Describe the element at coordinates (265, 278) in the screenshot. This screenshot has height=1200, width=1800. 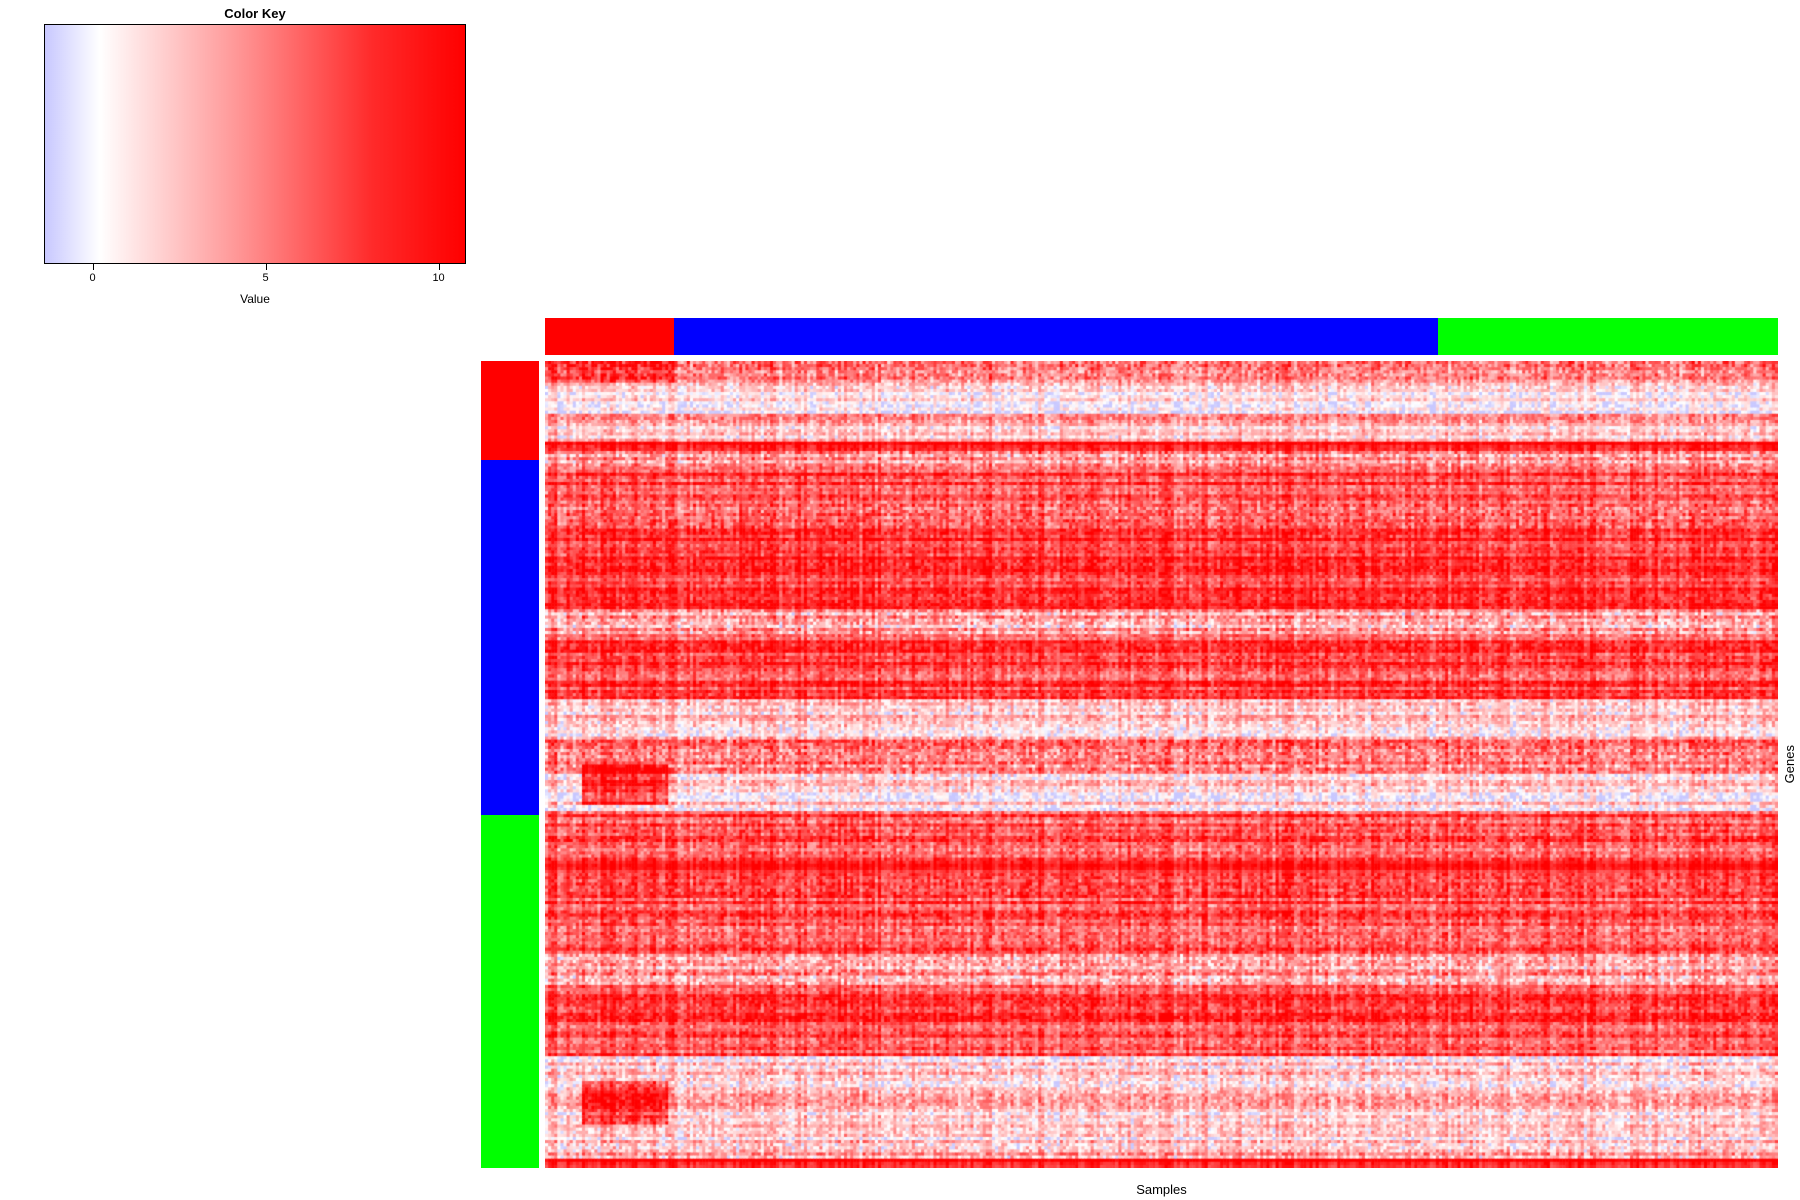
I see `color-key-tick-label: 5` at that location.